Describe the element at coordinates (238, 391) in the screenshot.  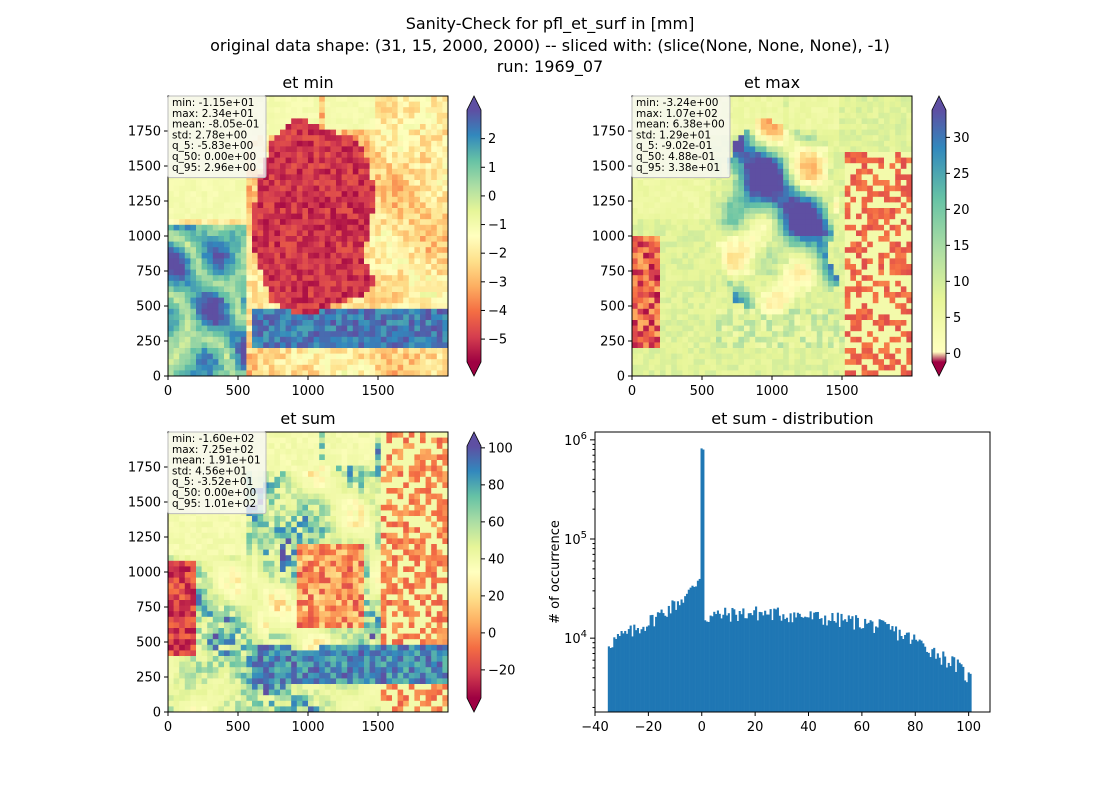
I see `et-min-xtick-label: 500` at that location.